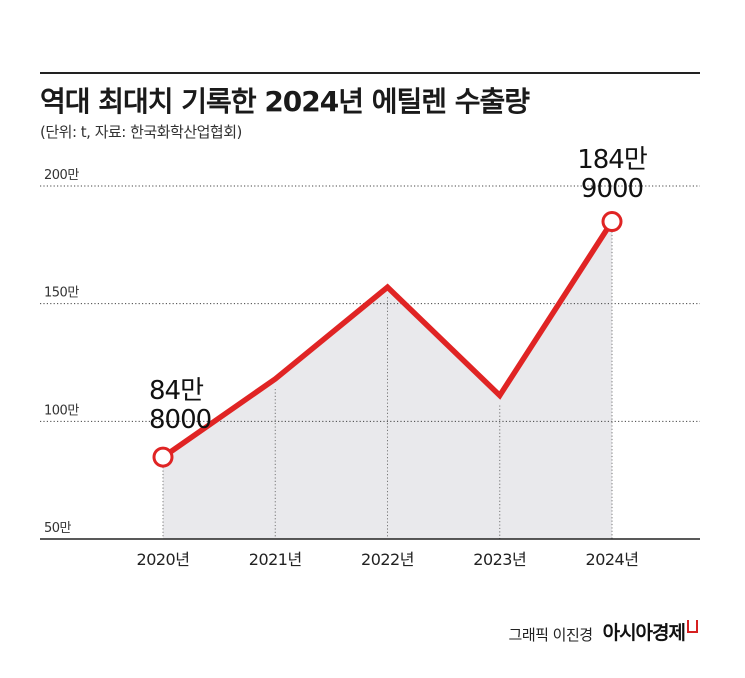 The image size is (745, 678). I want to click on brand-name: 아시아경제, so click(644, 633).